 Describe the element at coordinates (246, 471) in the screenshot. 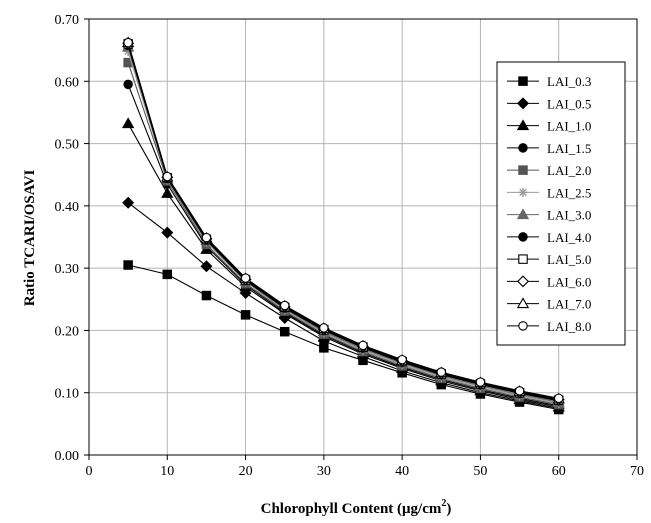

I see `x-tick-label: 20` at that location.